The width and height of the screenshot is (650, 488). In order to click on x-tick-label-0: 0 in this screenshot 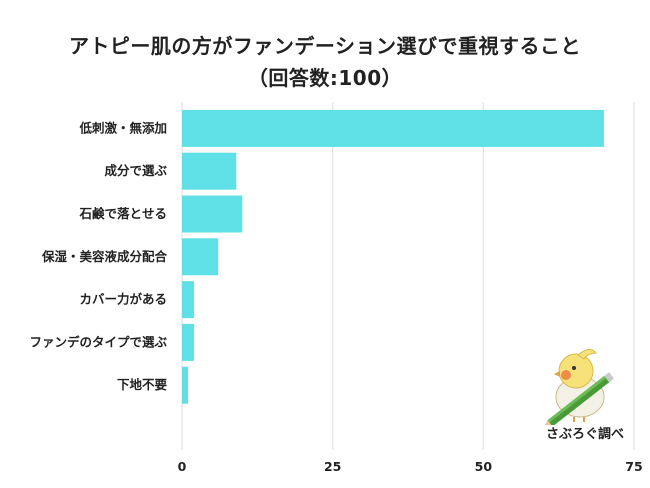, I will do `click(182, 466)`.